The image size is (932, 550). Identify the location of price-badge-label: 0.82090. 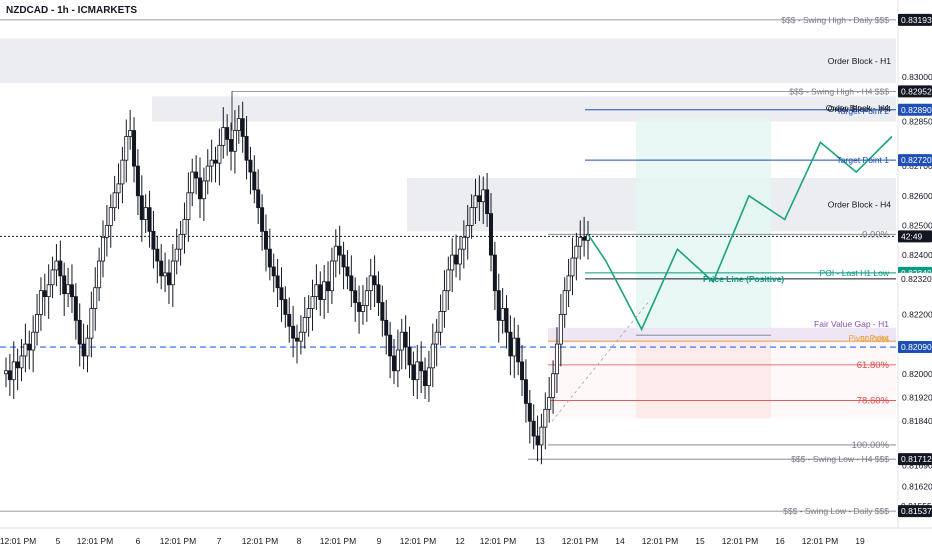
(916, 347).